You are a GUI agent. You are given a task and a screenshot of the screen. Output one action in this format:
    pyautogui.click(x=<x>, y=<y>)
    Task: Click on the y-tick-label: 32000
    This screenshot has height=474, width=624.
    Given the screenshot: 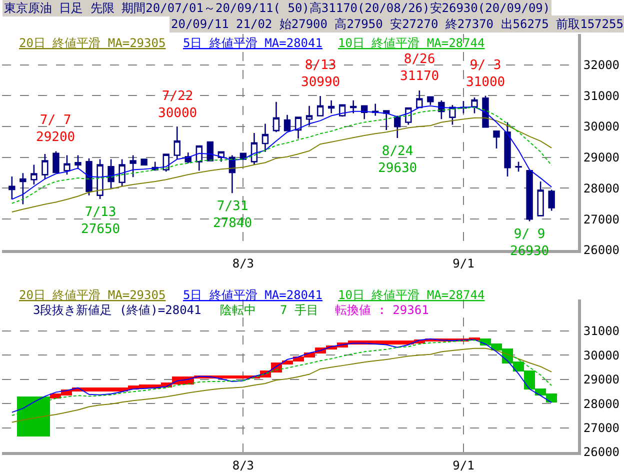 What is the action you would take?
    pyautogui.click(x=601, y=65)
    